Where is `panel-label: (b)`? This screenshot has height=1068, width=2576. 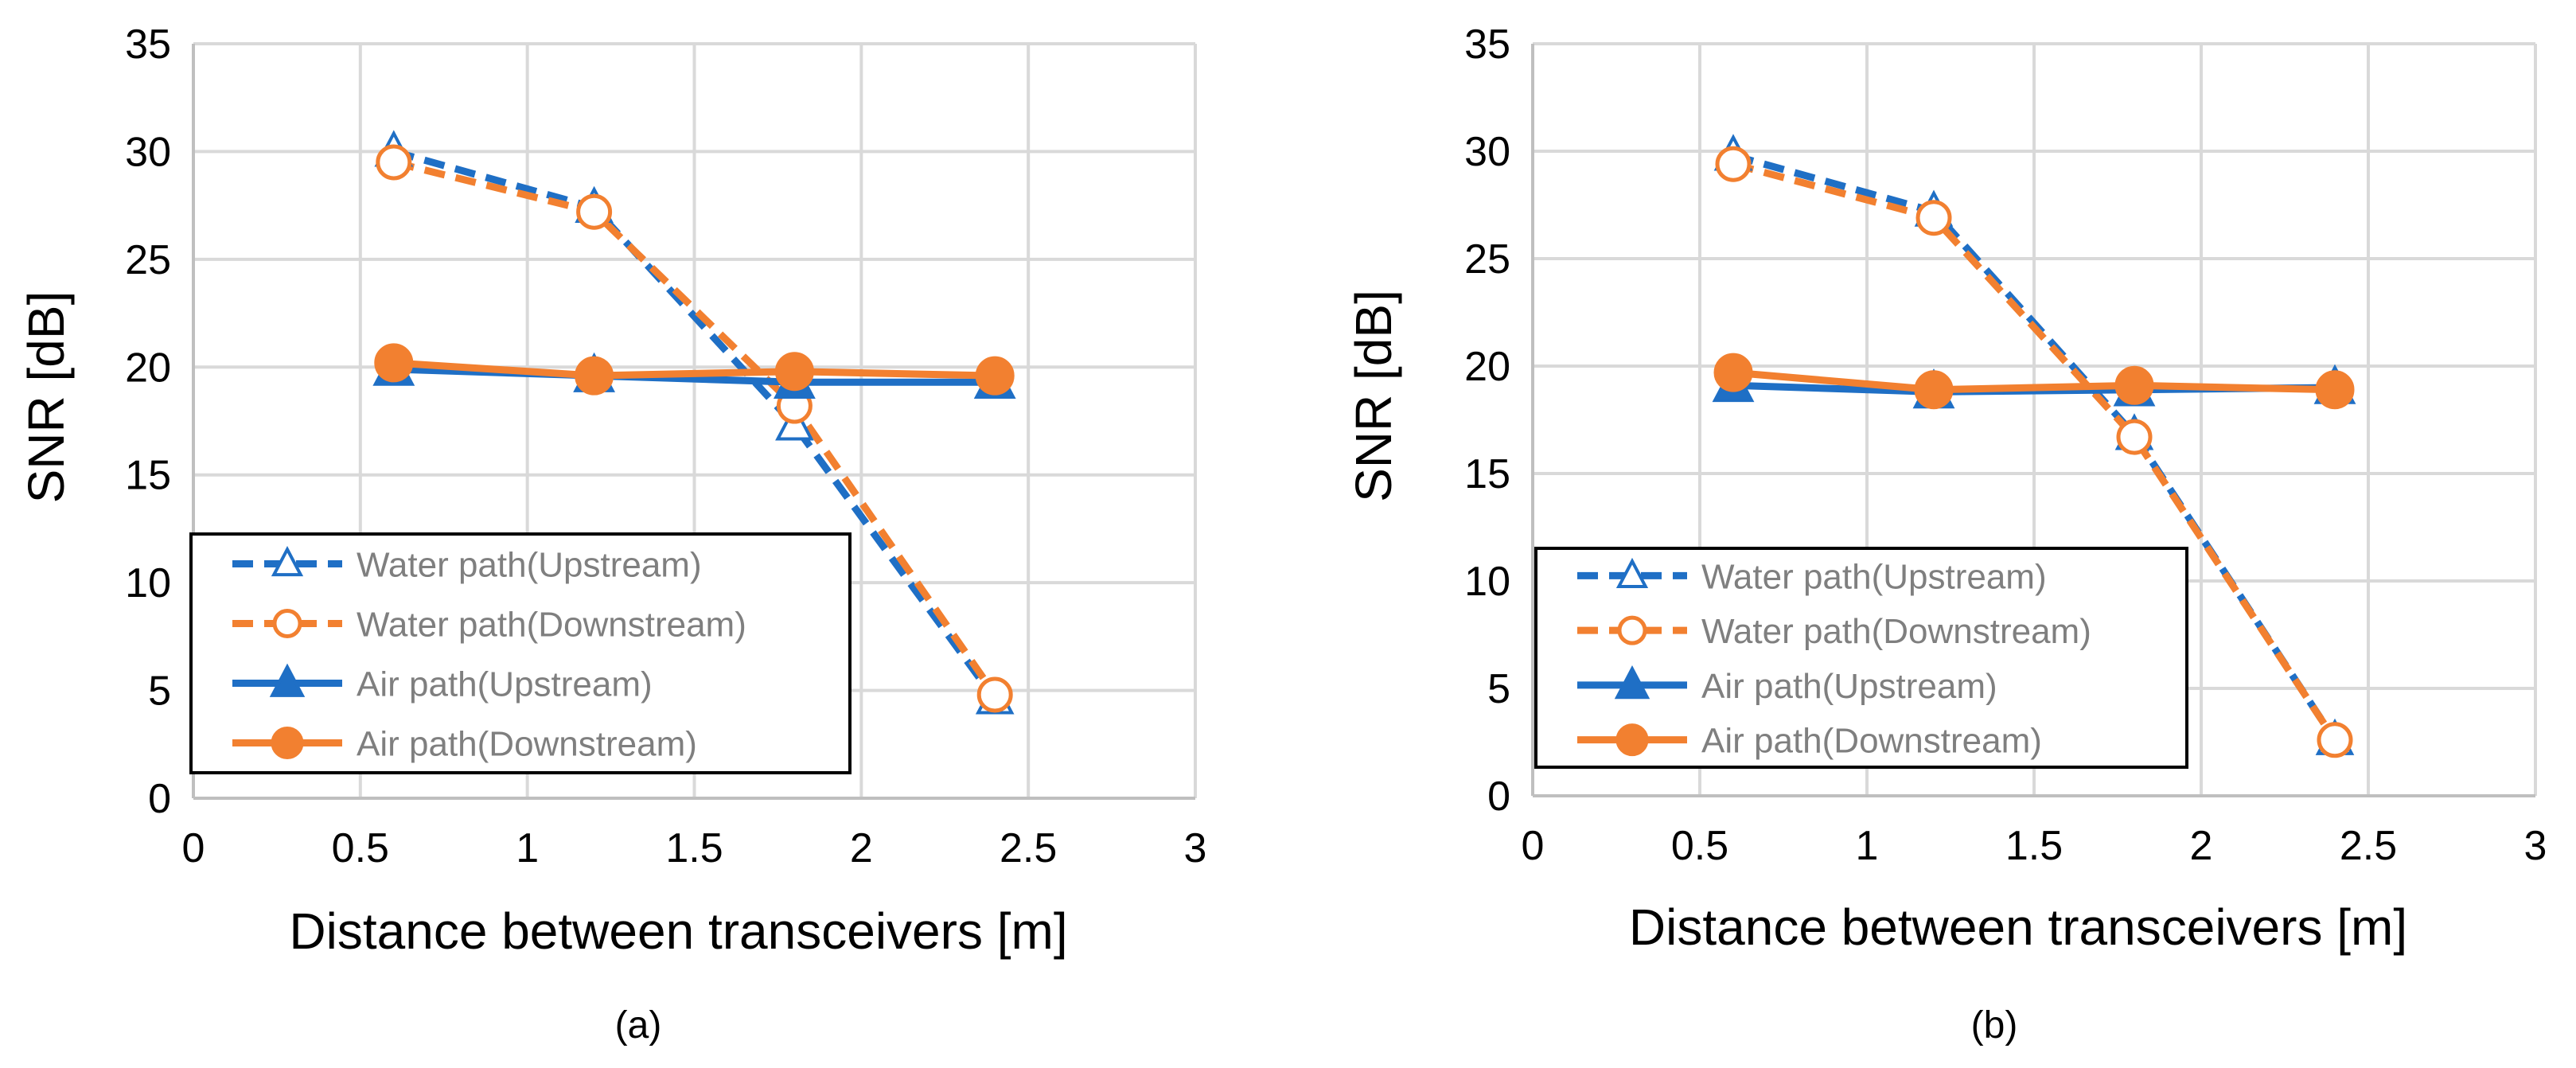 panel-label: (b) is located at coordinates (1995, 1025).